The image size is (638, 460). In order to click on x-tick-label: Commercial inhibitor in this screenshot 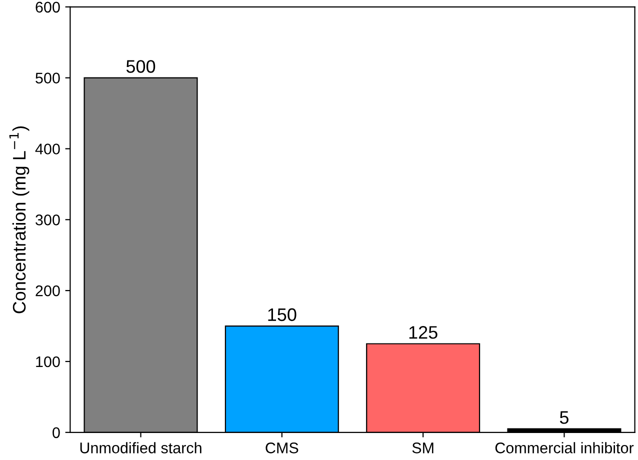, I will do `click(564, 448)`.